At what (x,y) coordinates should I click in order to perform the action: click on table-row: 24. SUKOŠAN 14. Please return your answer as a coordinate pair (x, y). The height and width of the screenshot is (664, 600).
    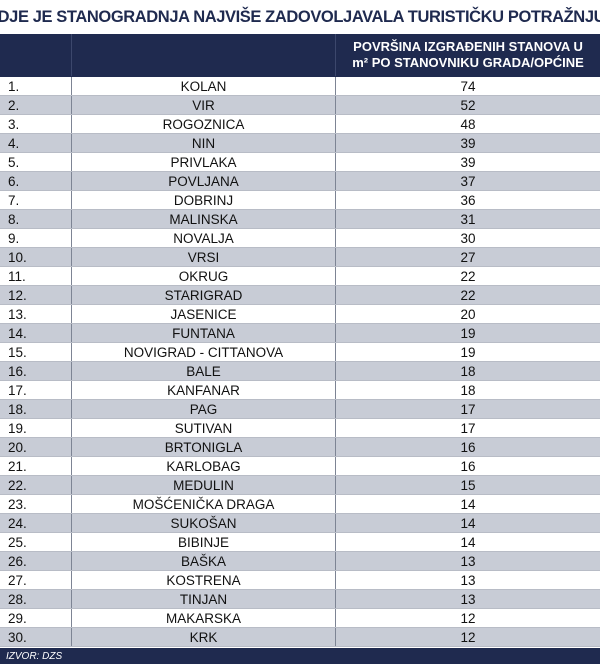
    Looking at the image, I should click on (300, 523).